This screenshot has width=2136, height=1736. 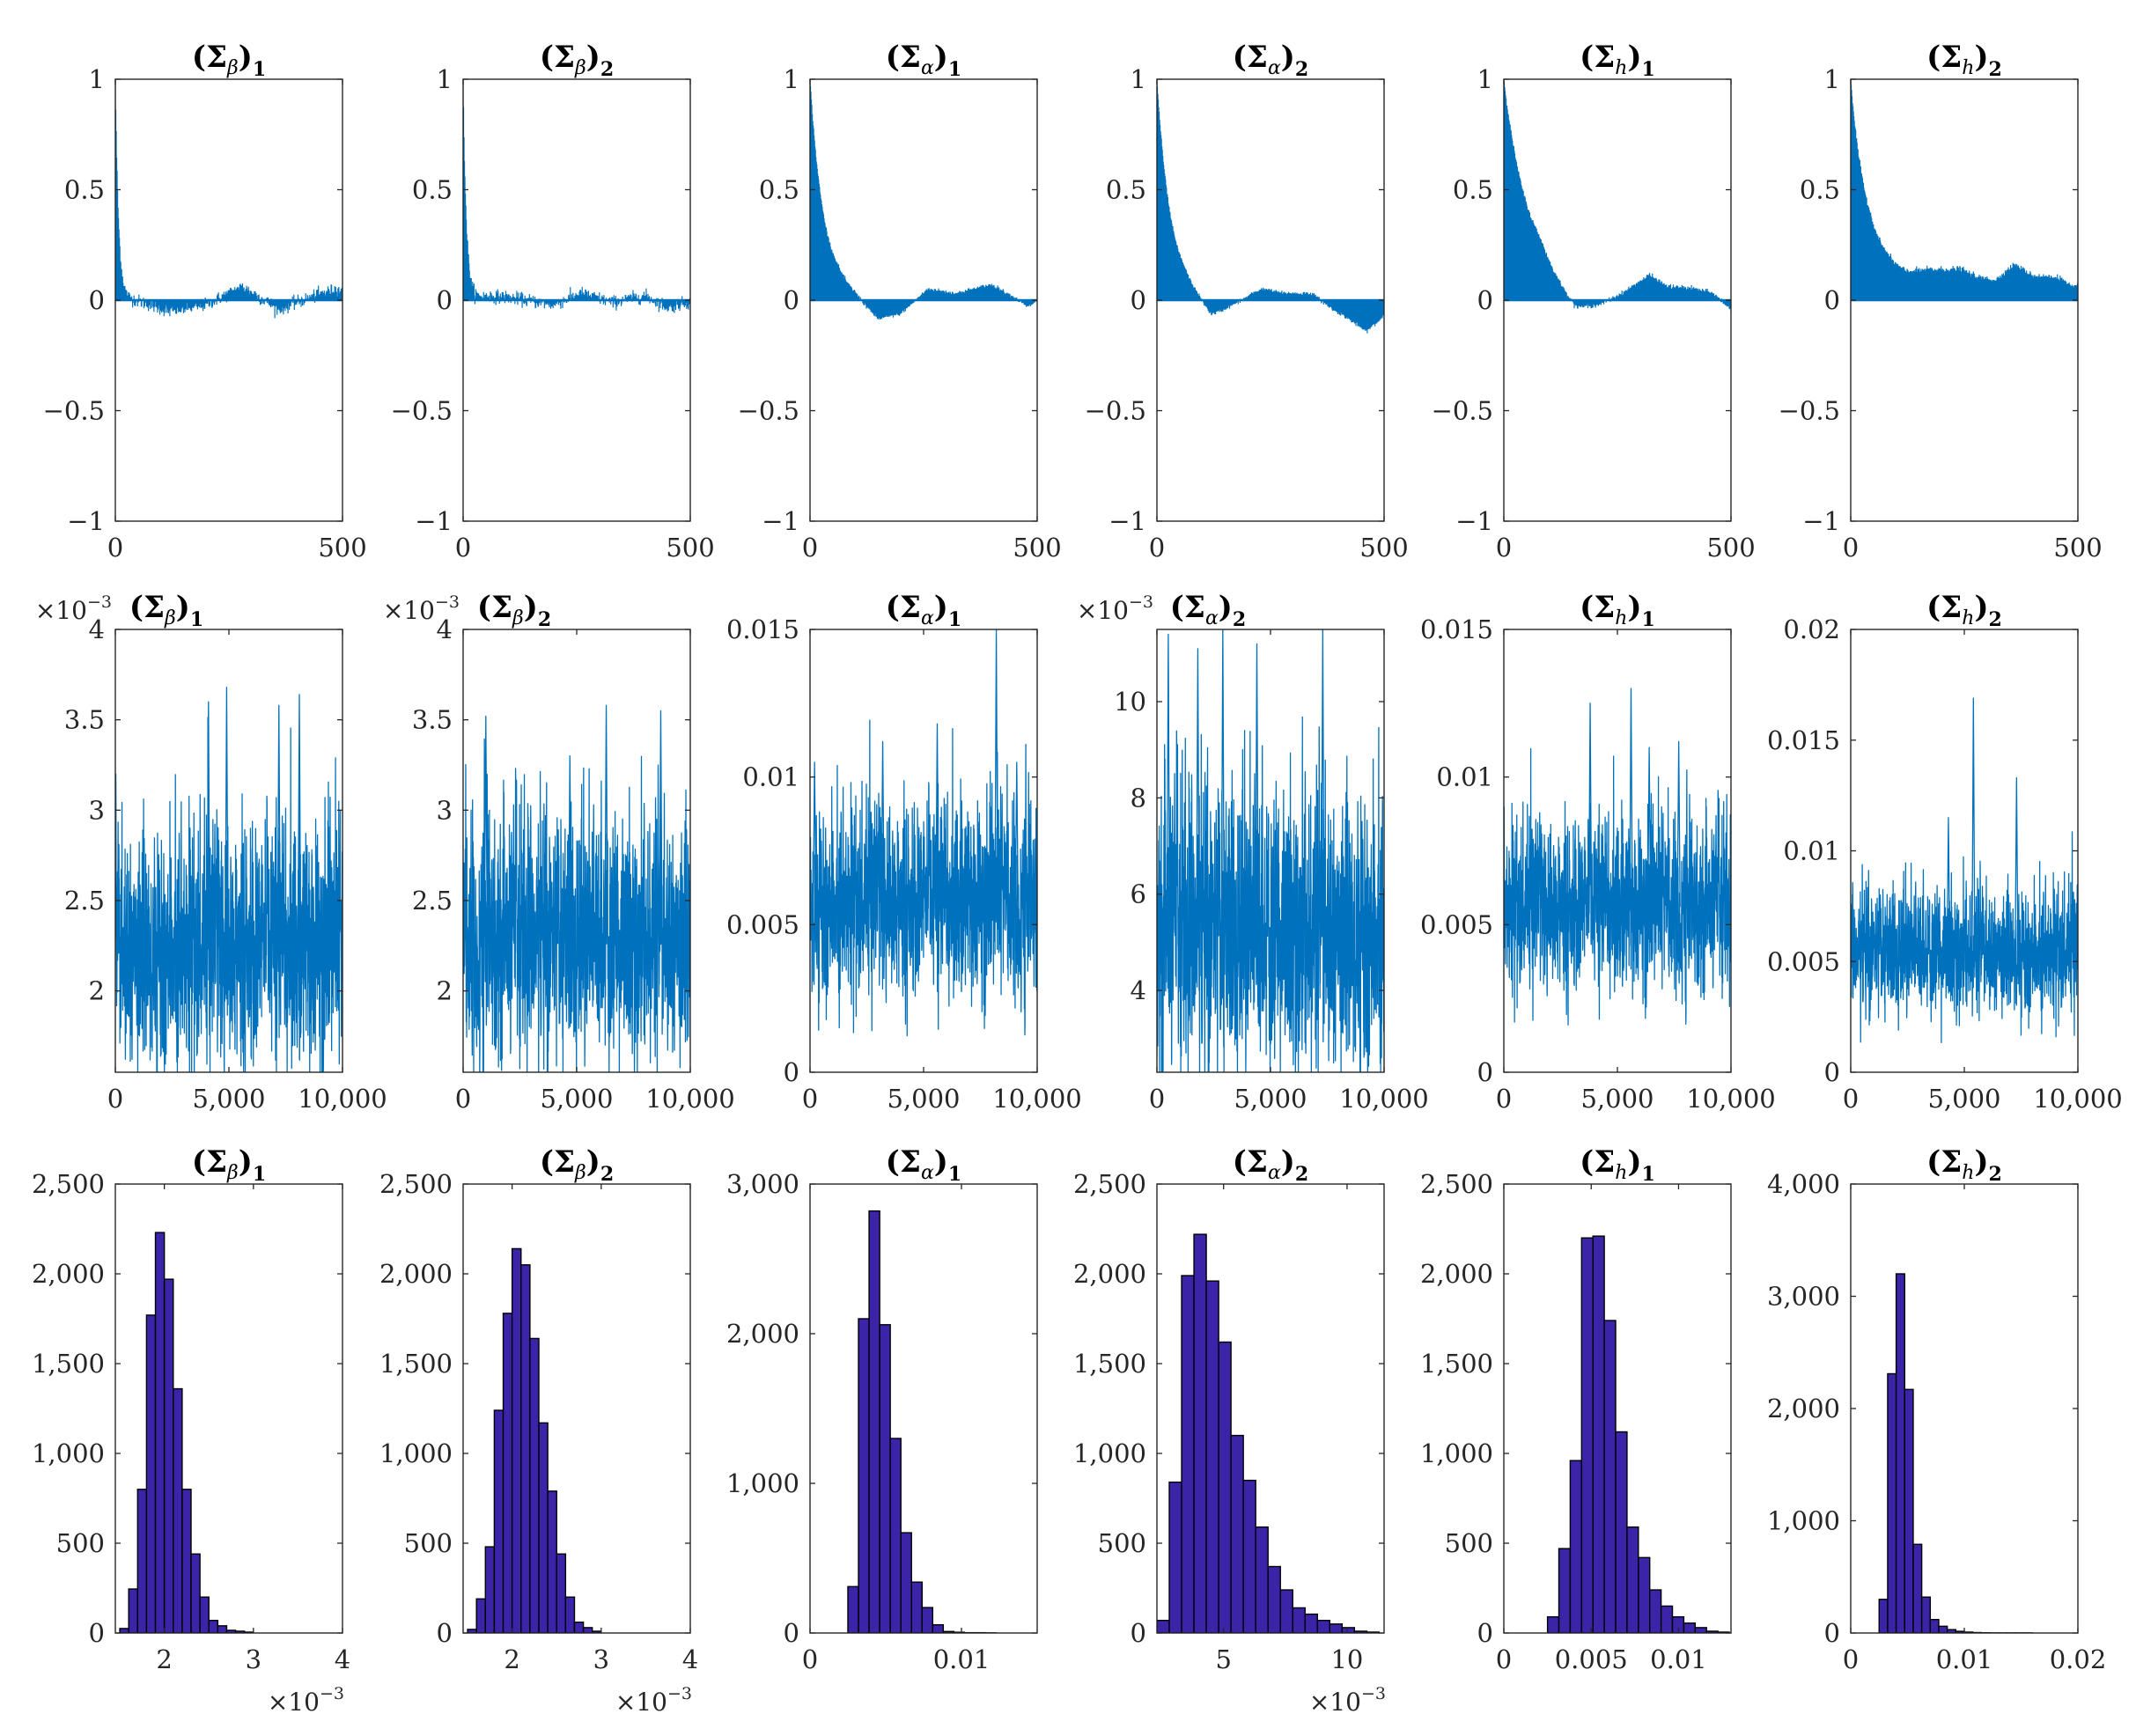 What do you see at coordinates (445, 991) in the screenshot?
I see `y-tick-label: 2` at bounding box center [445, 991].